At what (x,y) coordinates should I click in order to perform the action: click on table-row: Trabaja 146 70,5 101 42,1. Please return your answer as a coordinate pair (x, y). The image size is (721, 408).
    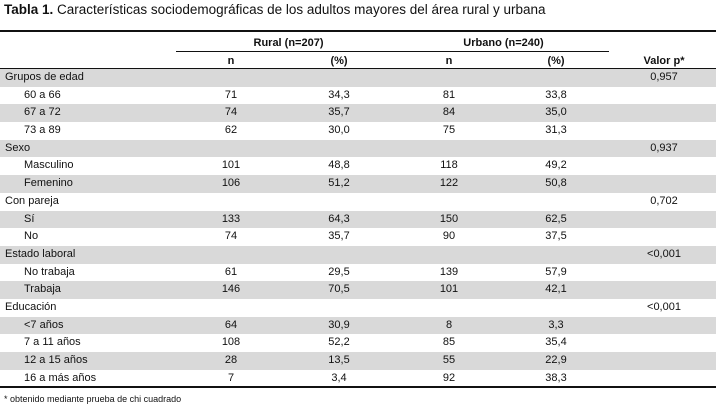
    Looking at the image, I should click on (358, 290).